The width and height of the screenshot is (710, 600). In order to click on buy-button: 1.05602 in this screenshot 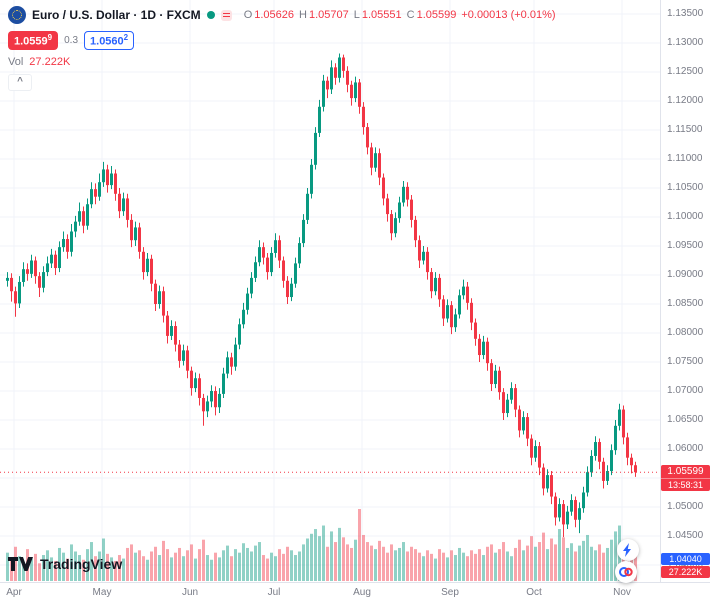, I will do `click(109, 40)`.